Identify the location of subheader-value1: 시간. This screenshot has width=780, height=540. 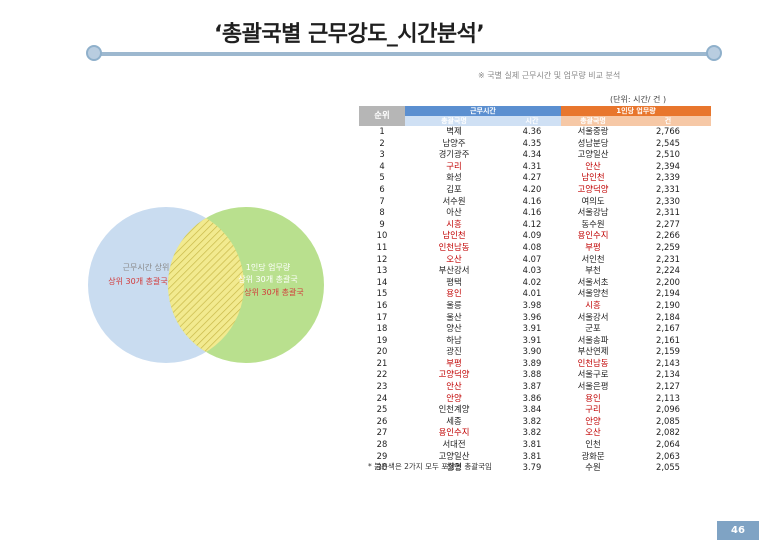
(532, 121).